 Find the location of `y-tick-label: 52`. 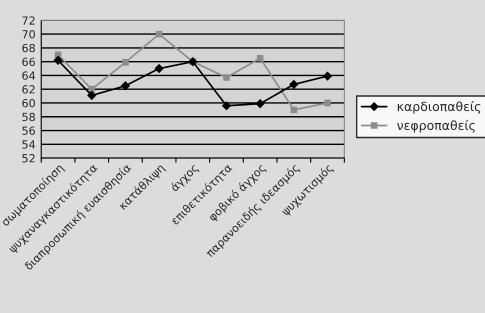

y-tick-label: 52 is located at coordinates (28, 158).